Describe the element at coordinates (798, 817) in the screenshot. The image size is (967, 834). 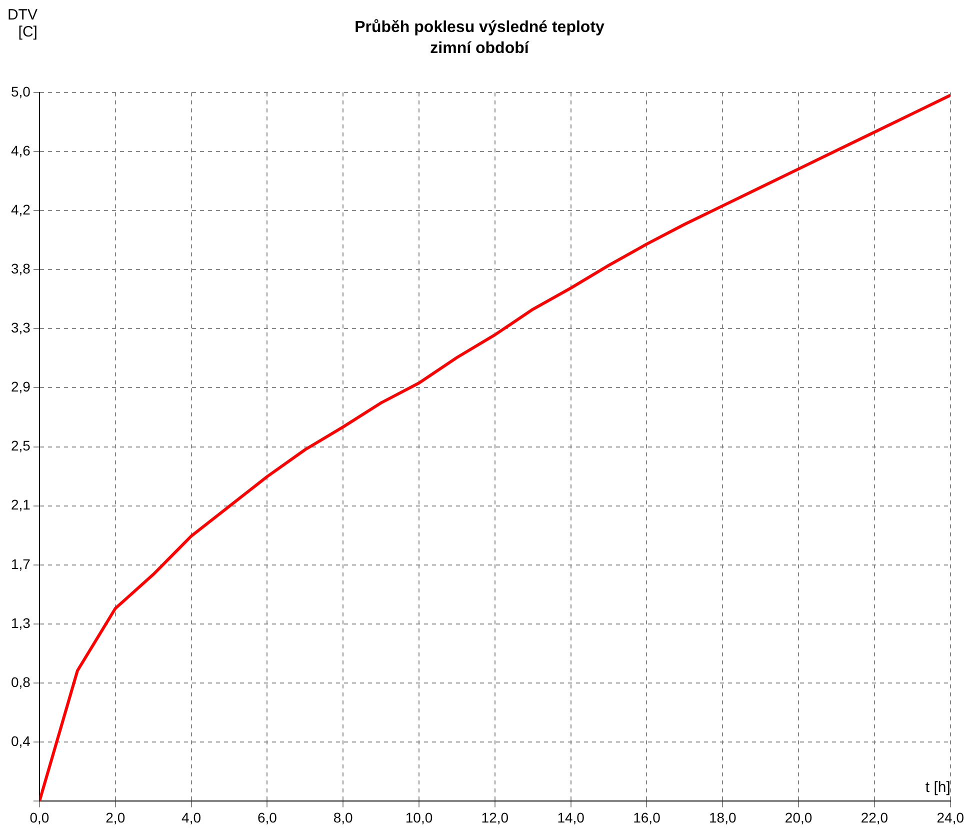
I see `x-tick-label: 20,0` at that location.